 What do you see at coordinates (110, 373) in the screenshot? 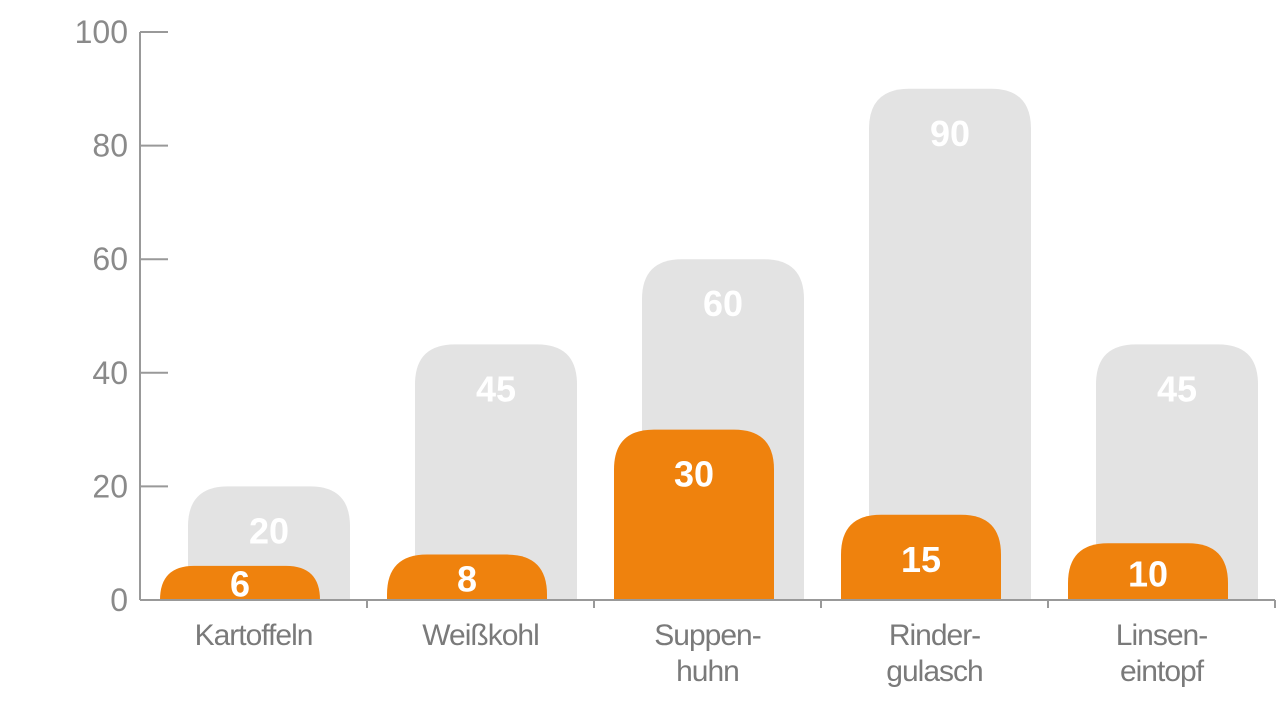
I see `y-tick-label: 40` at bounding box center [110, 373].